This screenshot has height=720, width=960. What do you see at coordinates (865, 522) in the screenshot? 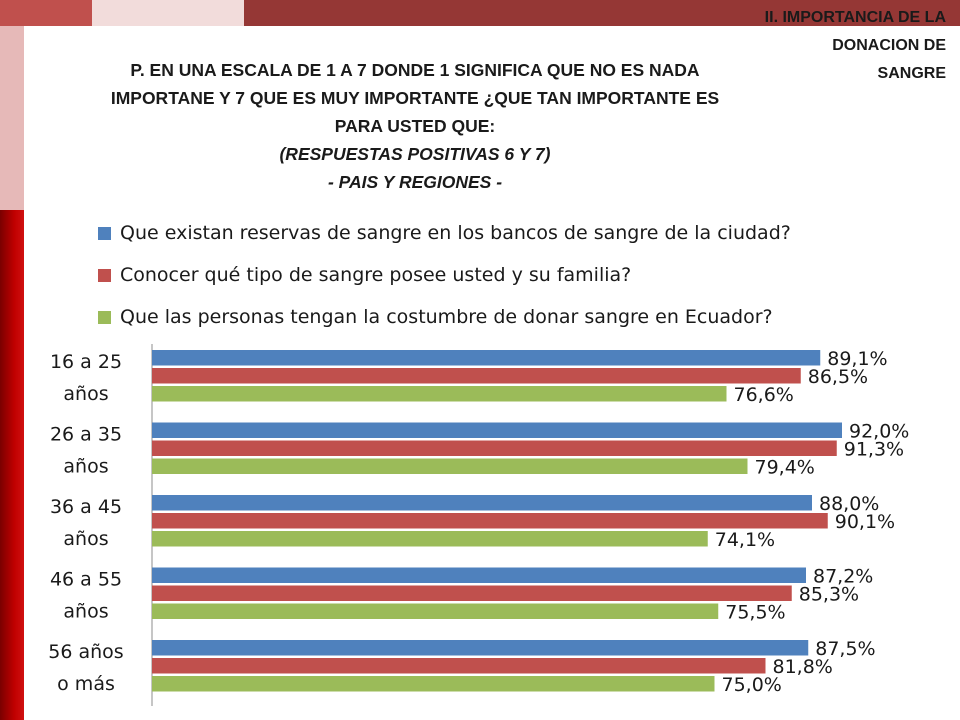
I see `data-label: 90,1%` at bounding box center [865, 522].